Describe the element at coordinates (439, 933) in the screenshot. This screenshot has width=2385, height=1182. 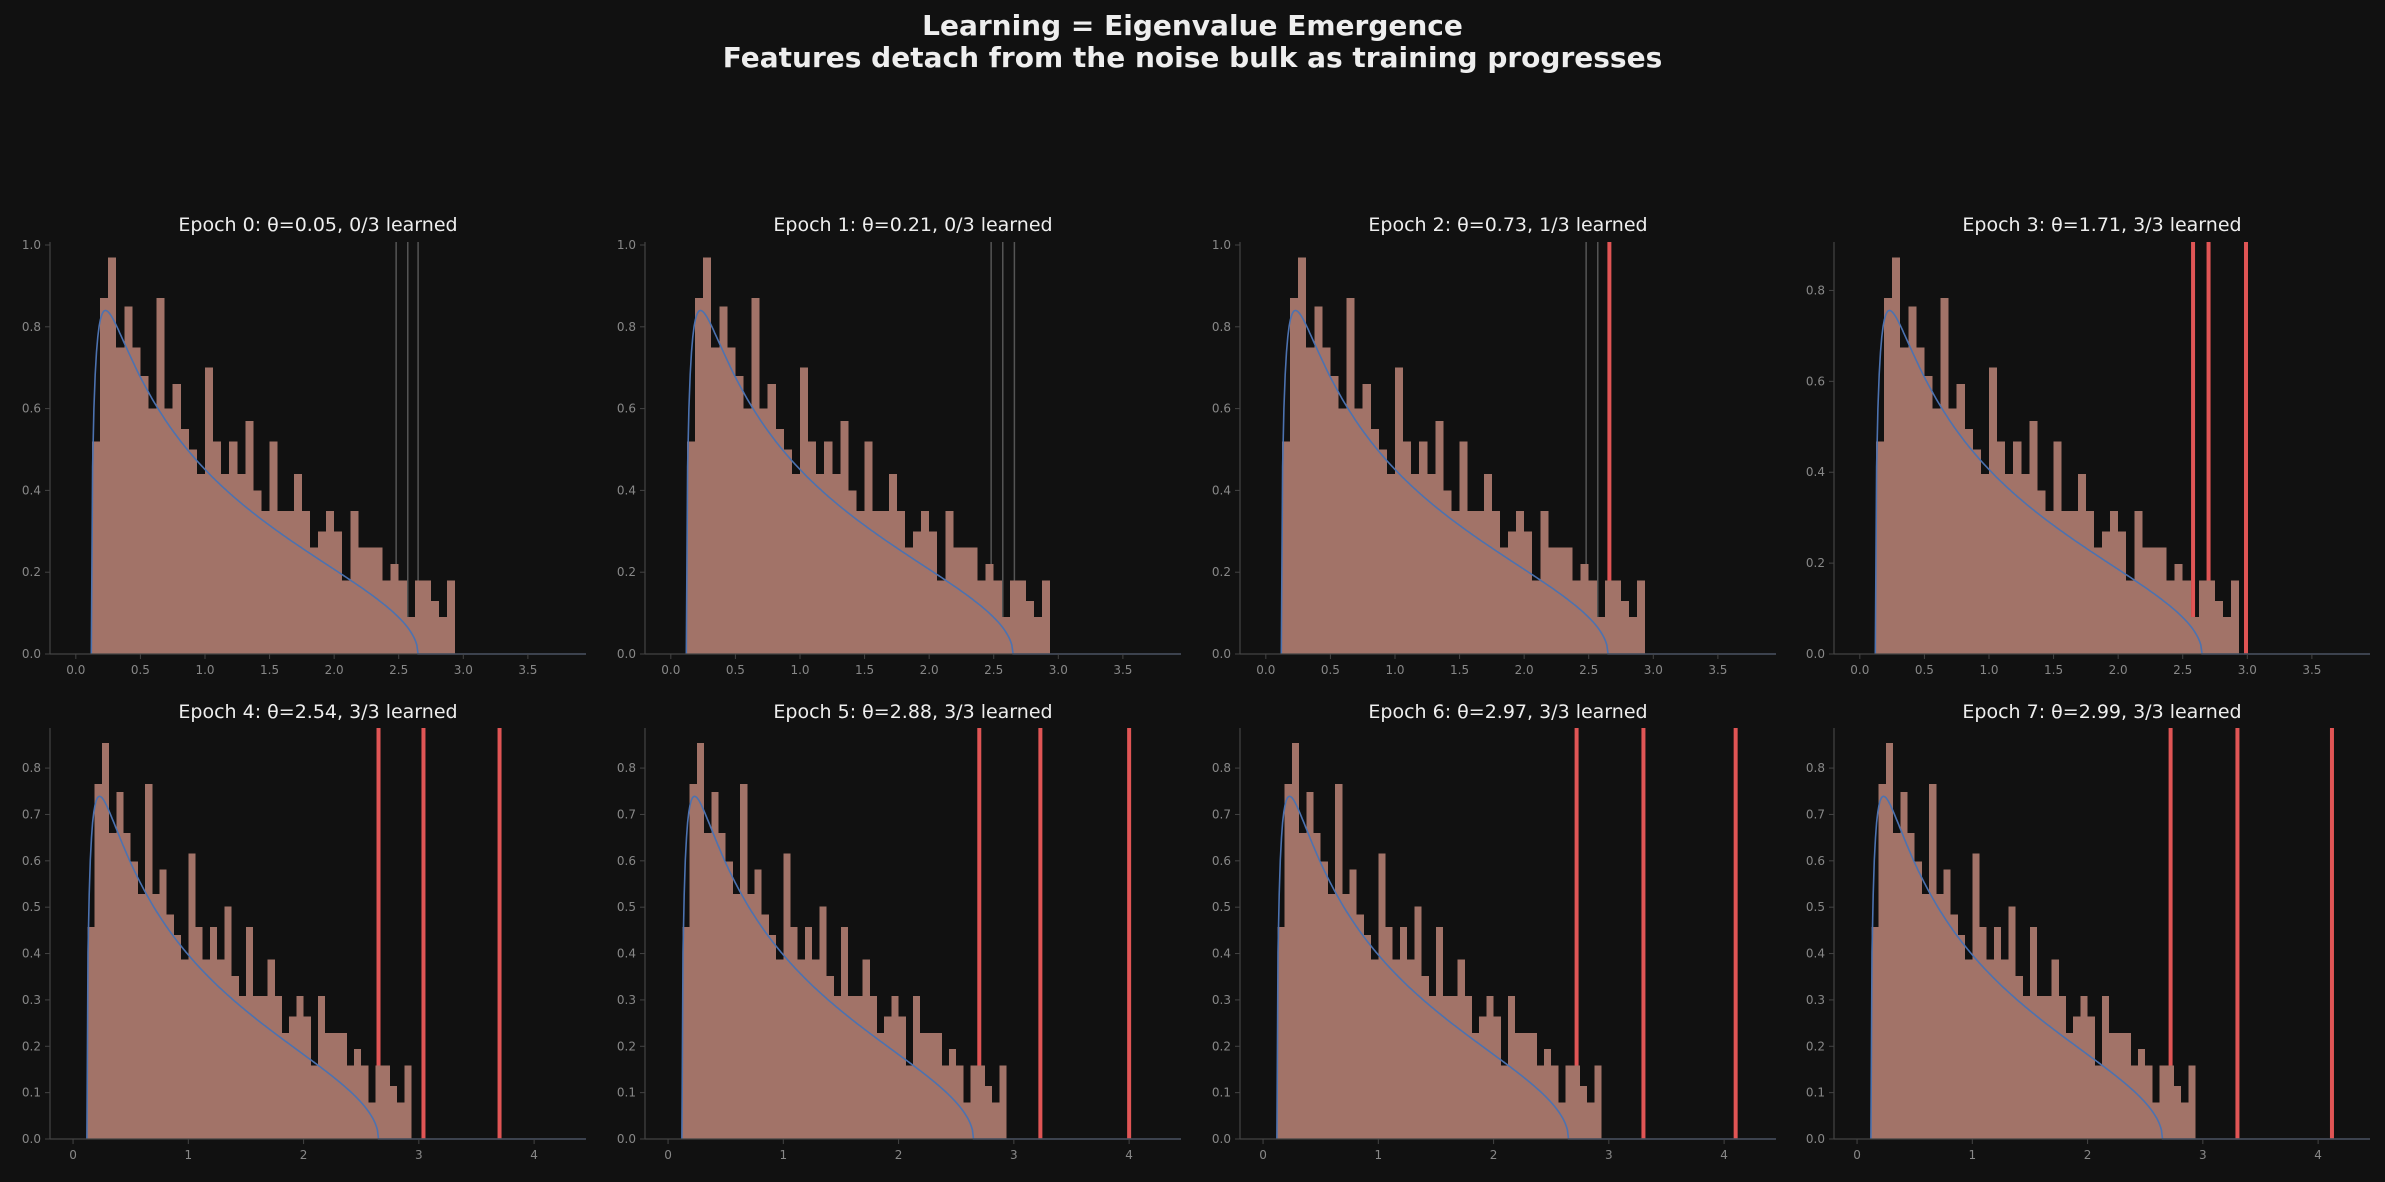
I see `eigenvalue-spikes` at that location.